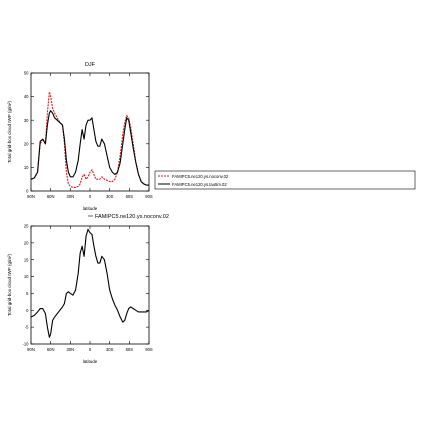  Describe the element at coordinates (26, 120) in the screenshot. I see `y-tick-label: 30` at that location.